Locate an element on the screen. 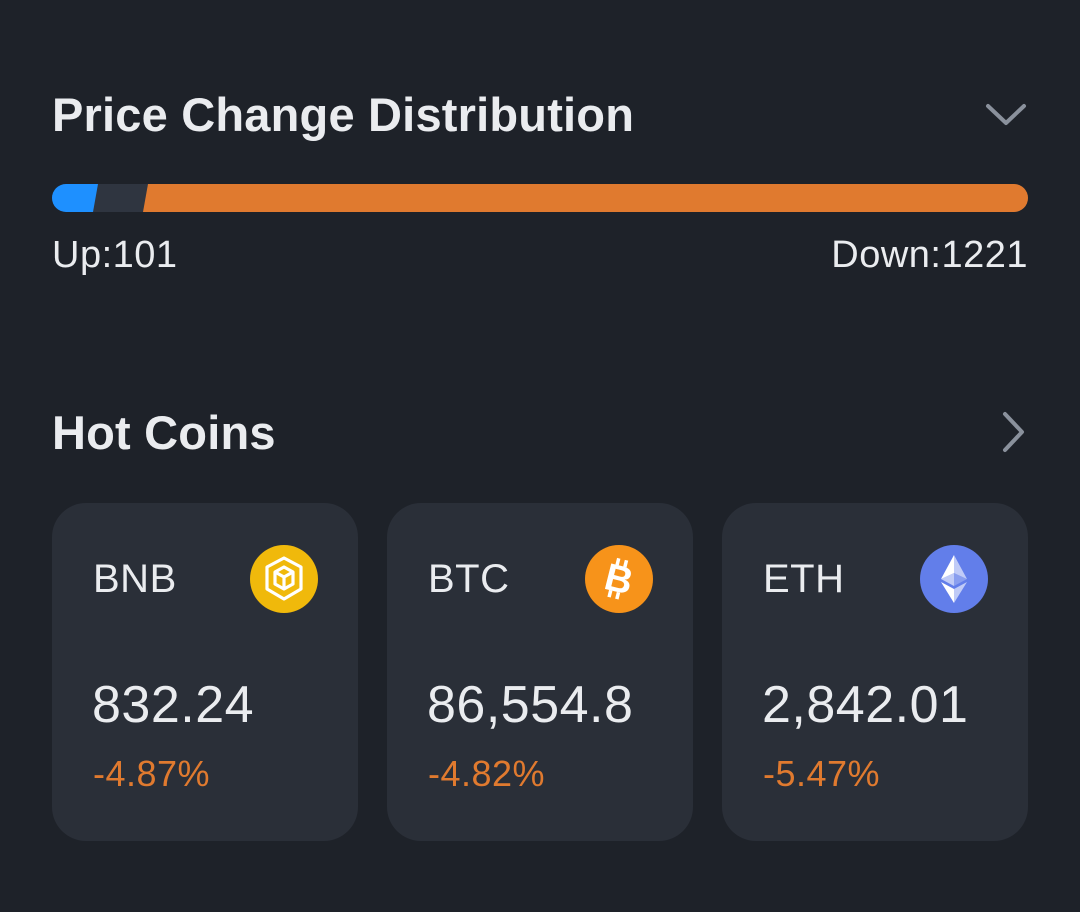 The image size is (1080, 912). down-count-label: Down:1221 is located at coordinates (929, 255).